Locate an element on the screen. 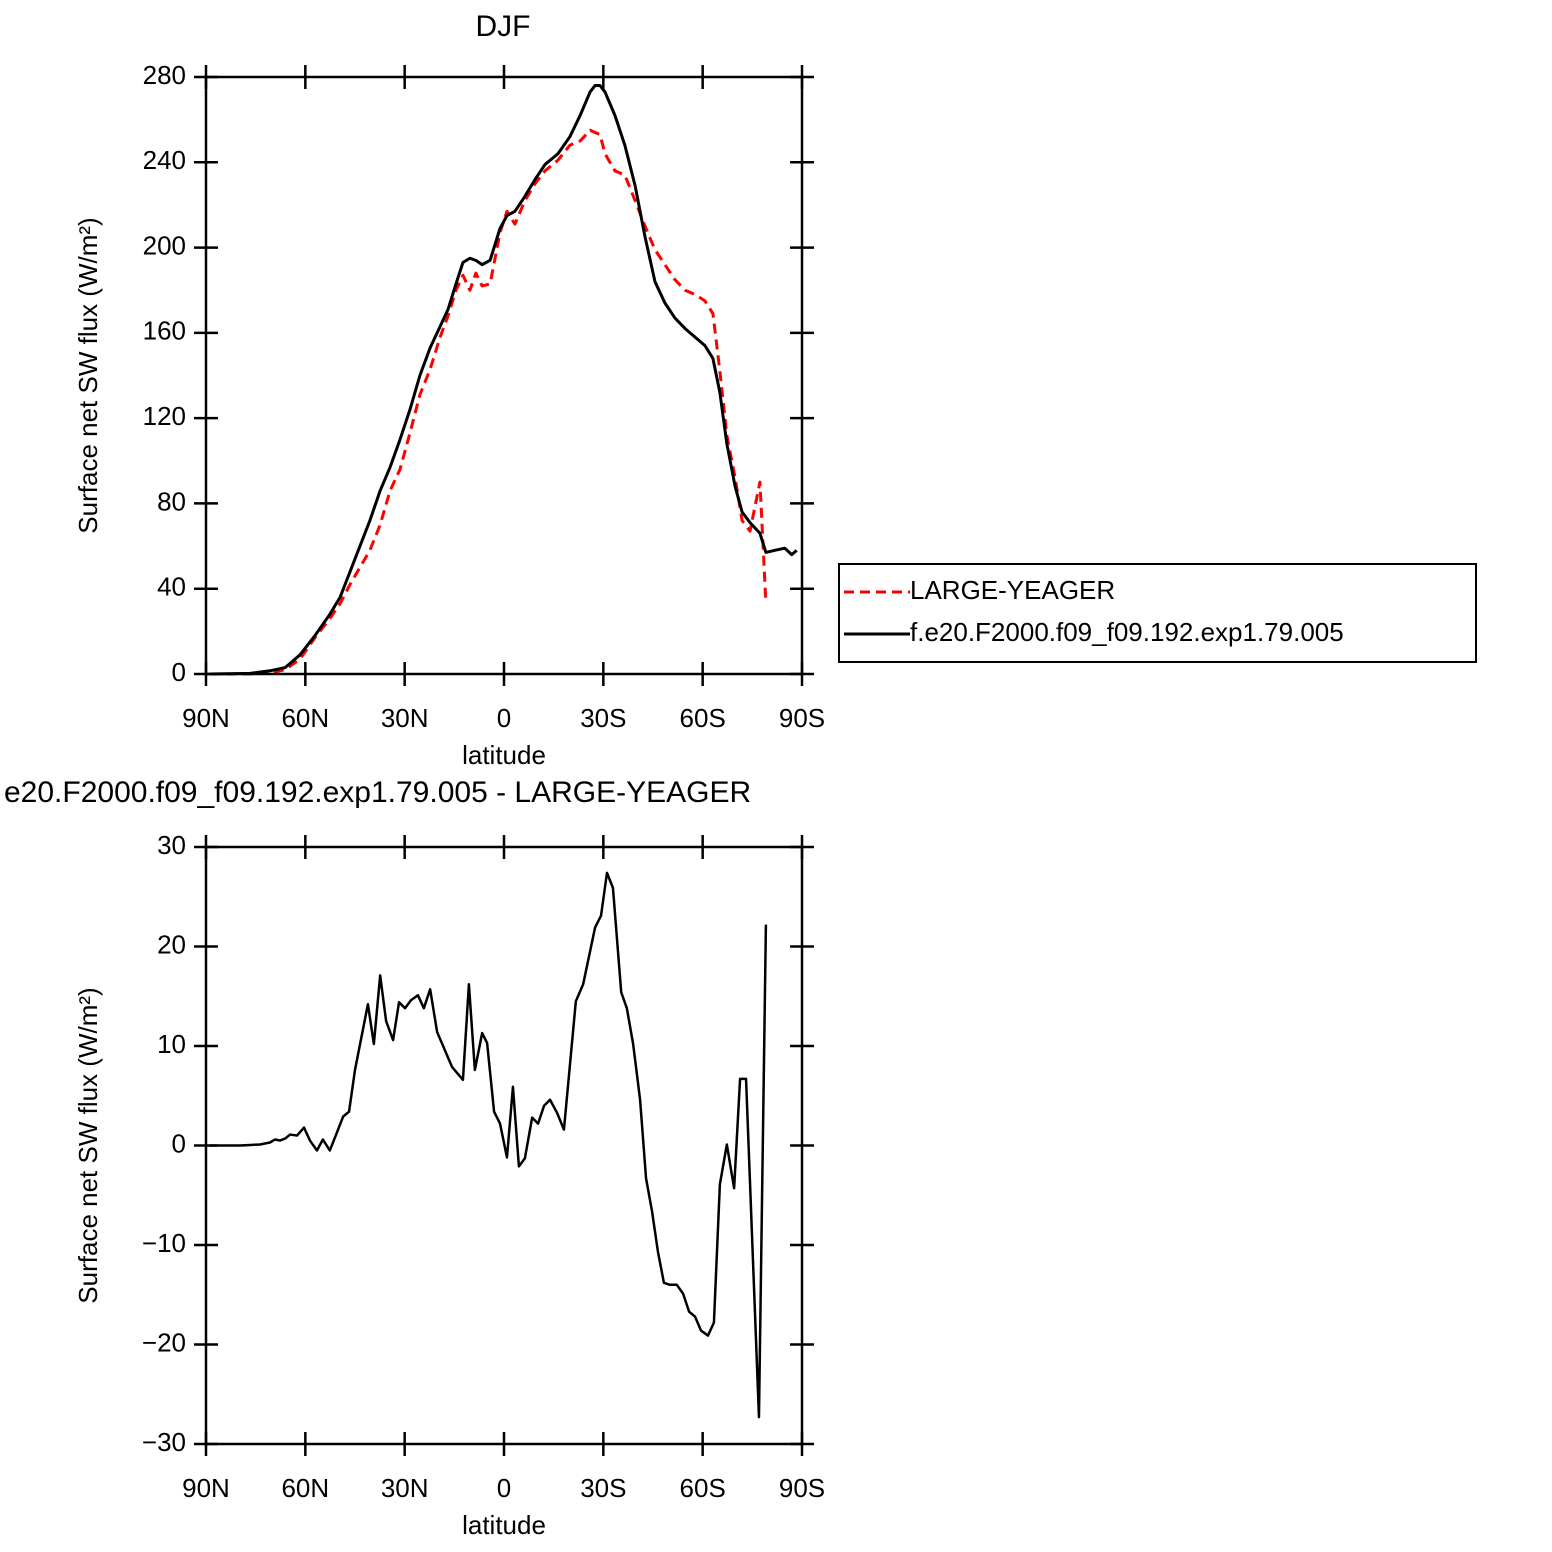  y-tick-label: 20 is located at coordinates (171, 944).